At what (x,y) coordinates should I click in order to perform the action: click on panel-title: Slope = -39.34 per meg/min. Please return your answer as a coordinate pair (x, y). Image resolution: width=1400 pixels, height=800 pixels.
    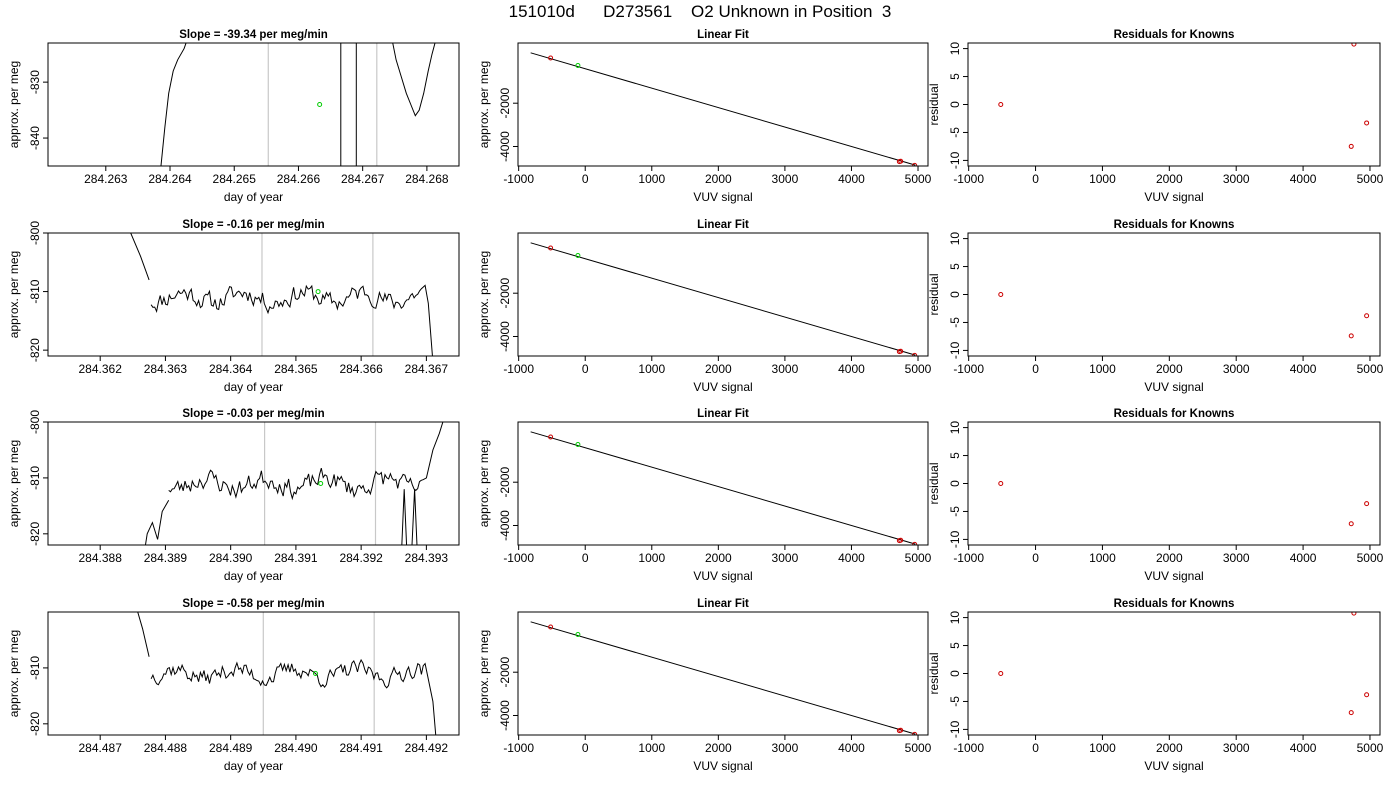
    Looking at the image, I should click on (253, 35).